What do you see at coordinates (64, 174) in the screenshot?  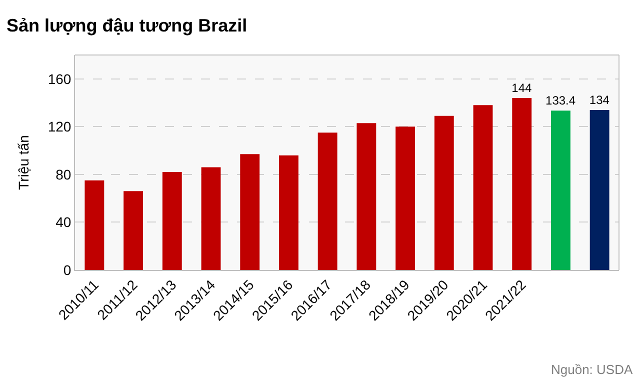 I see `y-tick-label: 80` at bounding box center [64, 174].